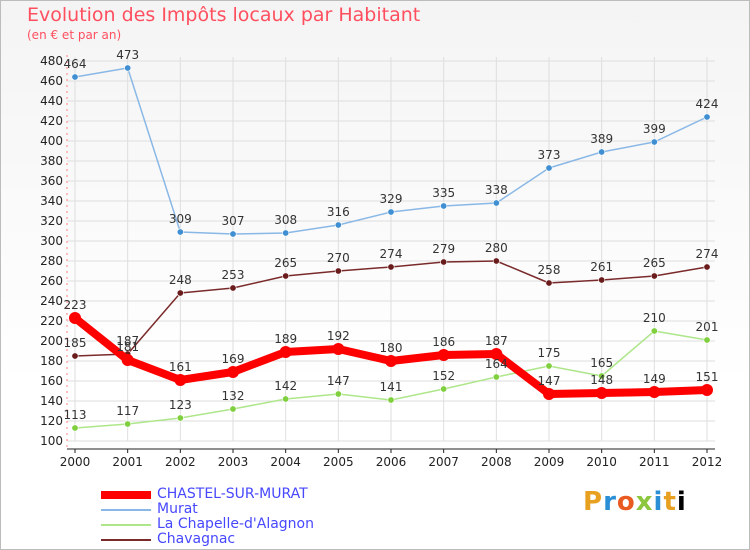  I want to click on legend-item-murat: Murat, so click(207, 509).